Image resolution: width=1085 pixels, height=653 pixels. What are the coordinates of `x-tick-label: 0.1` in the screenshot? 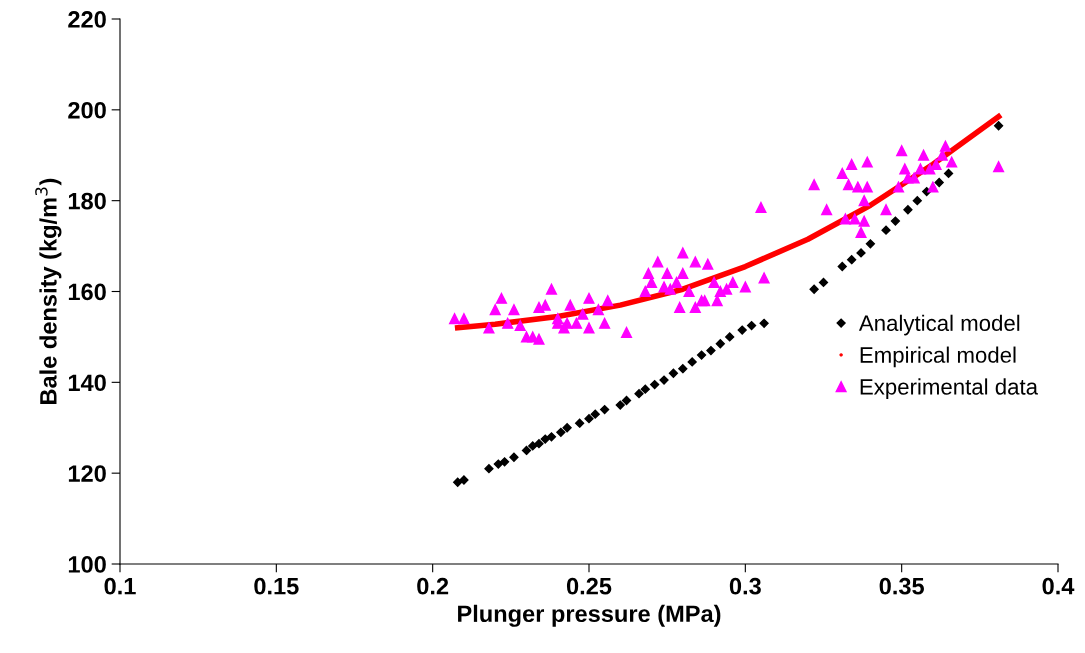 It's located at (120, 586).